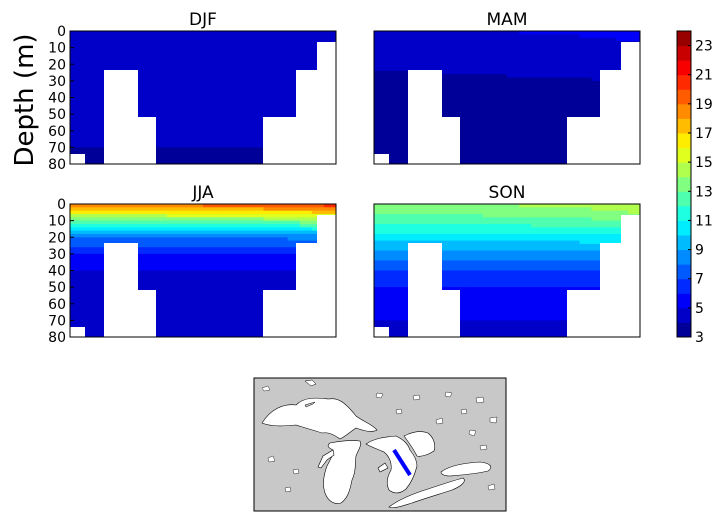  What do you see at coordinates (464, 411) in the screenshot?
I see `small-lake` at bounding box center [464, 411].